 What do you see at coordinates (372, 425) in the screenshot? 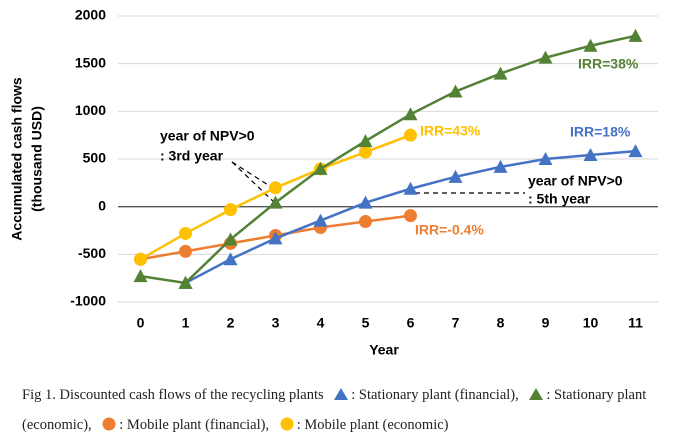
I see `legend-label: : Mobile plant (economic)` at bounding box center [372, 425].